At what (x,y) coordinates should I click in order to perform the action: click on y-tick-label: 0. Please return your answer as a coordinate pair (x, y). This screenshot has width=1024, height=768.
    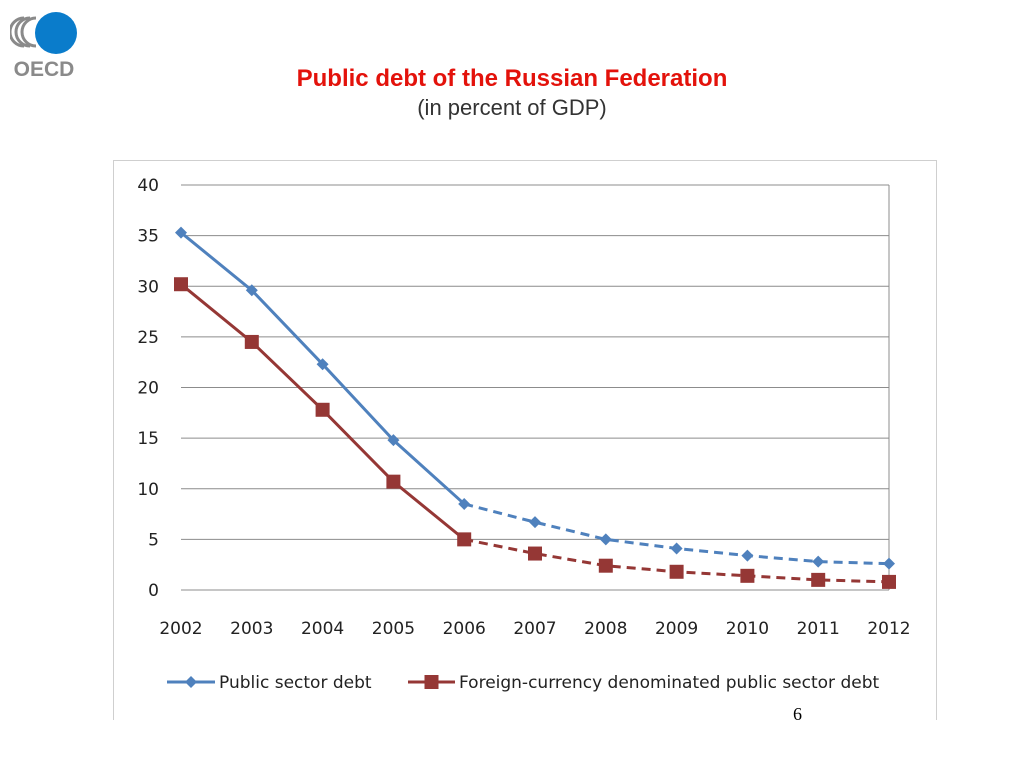
    Looking at the image, I should click on (153, 591).